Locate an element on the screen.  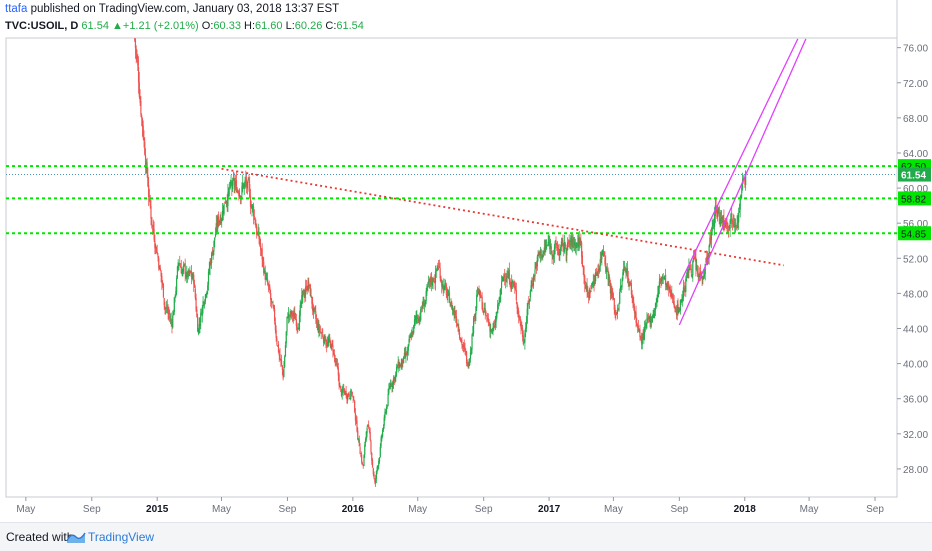
channel-lower-line is located at coordinates (742, 182).